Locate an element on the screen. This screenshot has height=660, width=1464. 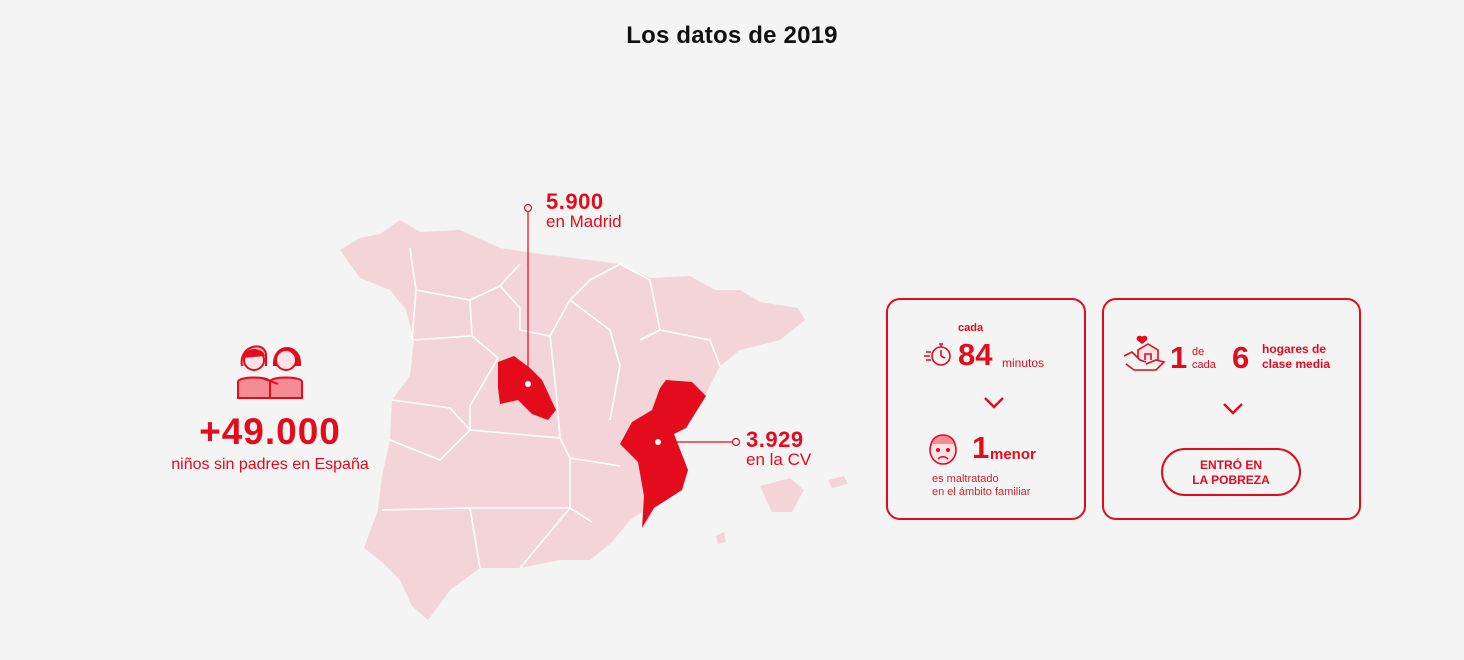
madrid-callout-endpoint is located at coordinates (528, 208).